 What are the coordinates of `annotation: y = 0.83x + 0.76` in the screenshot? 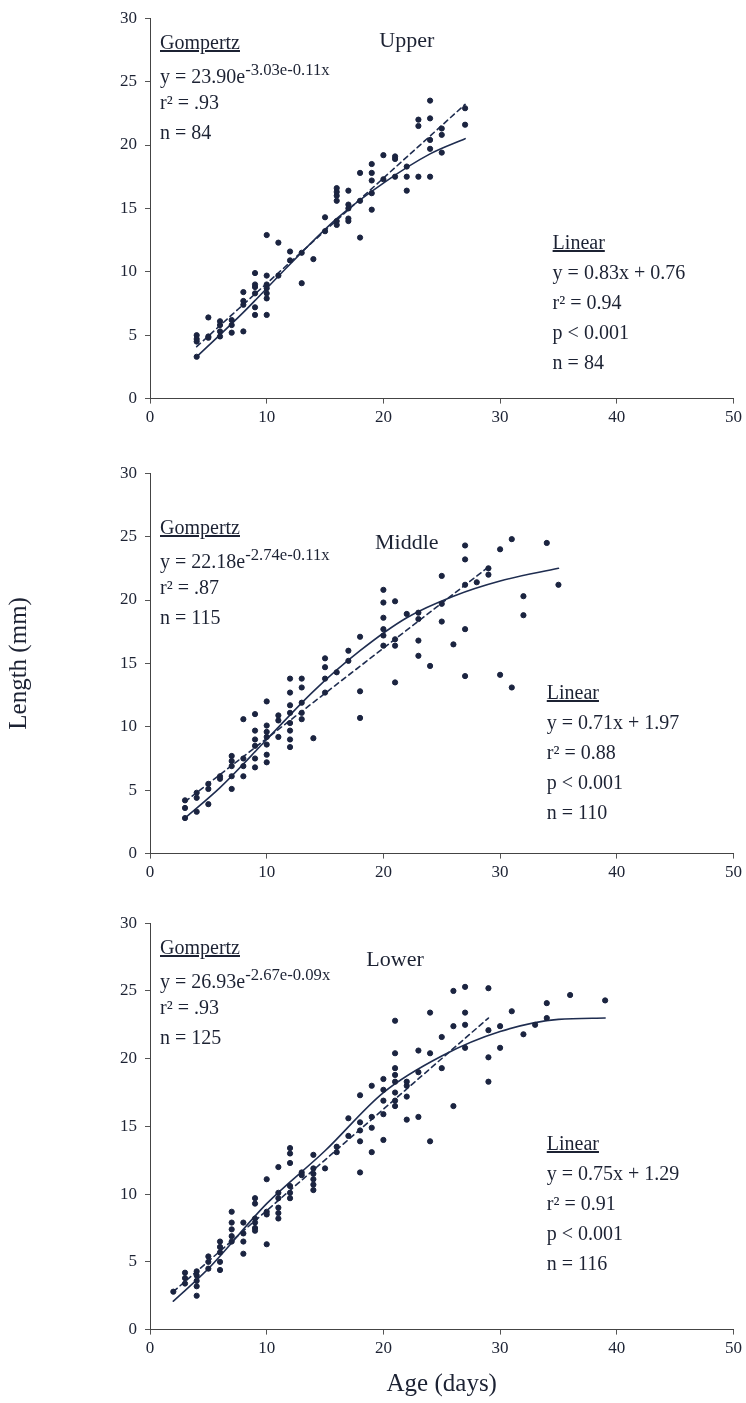 It's located at (619, 272).